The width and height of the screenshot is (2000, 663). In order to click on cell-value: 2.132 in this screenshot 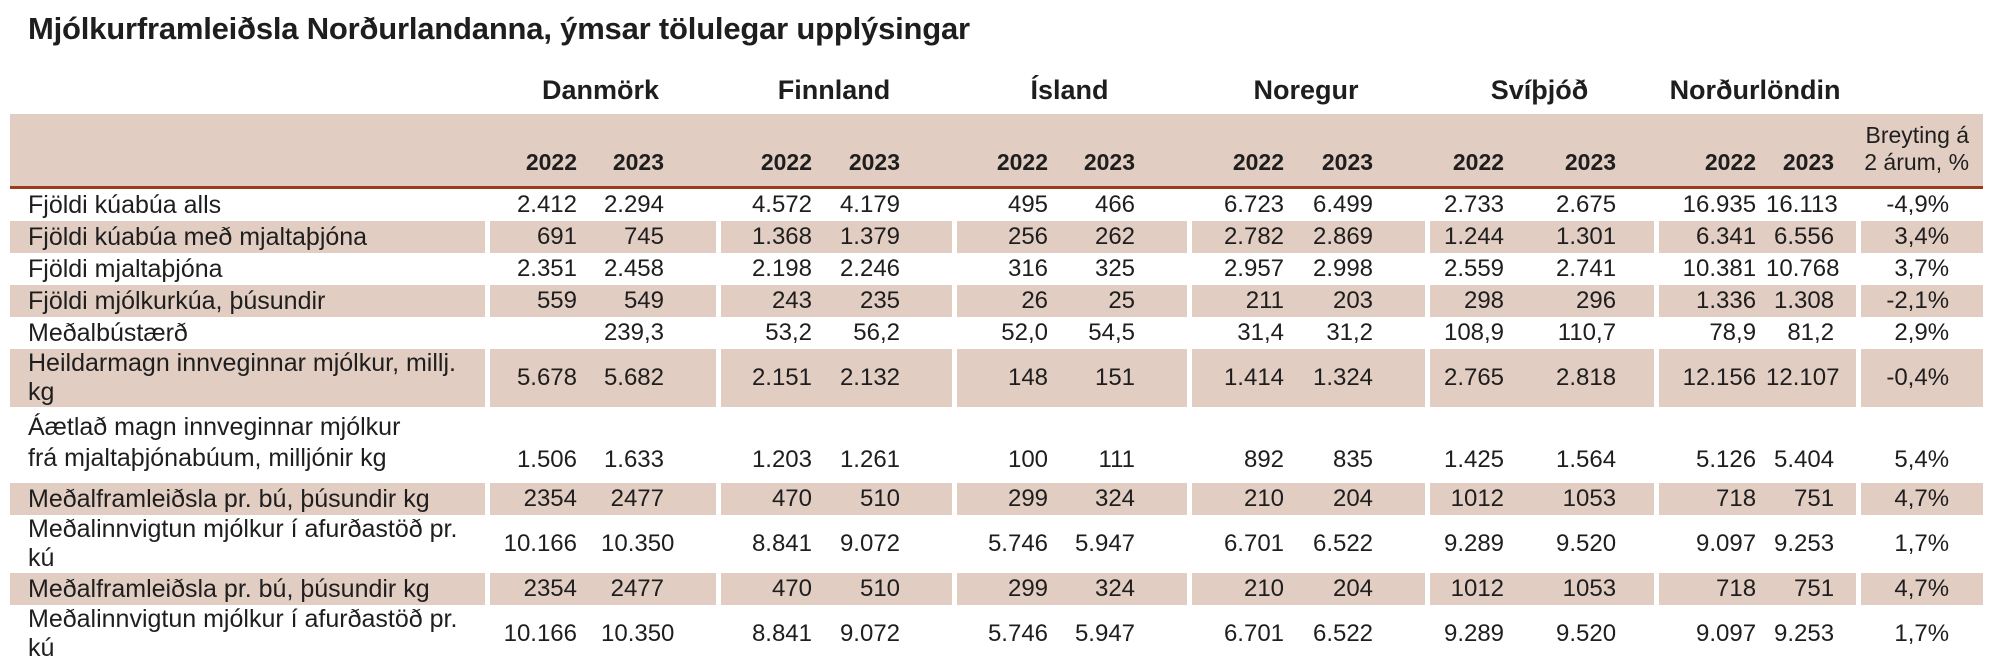, I will do `click(894, 378)`.